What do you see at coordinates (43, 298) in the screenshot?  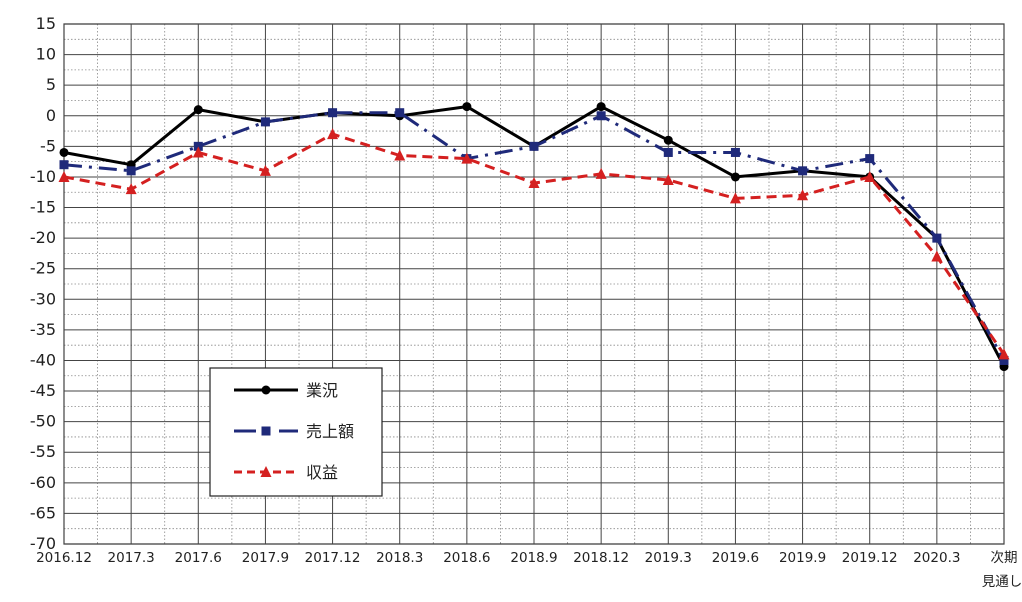 I see `y-tick-label: -30` at bounding box center [43, 298].